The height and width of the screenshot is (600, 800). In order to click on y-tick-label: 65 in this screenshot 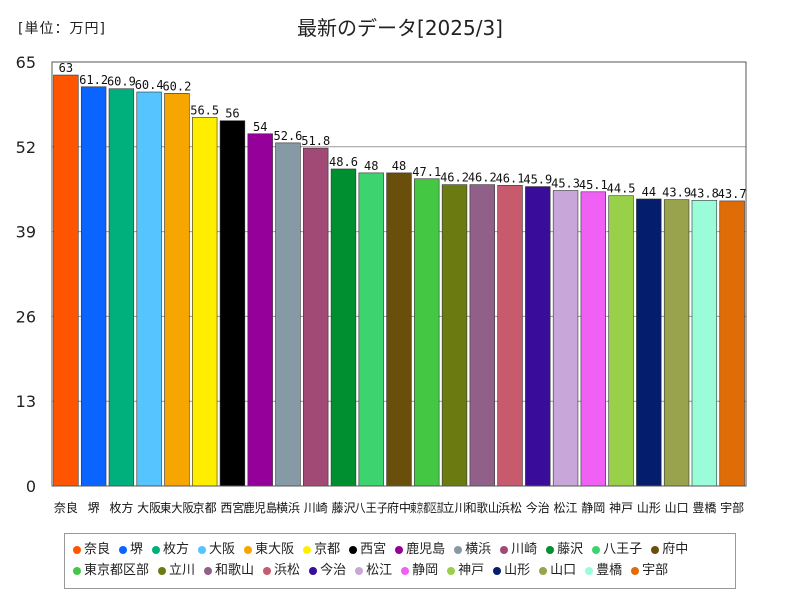, I will do `click(26, 62)`.